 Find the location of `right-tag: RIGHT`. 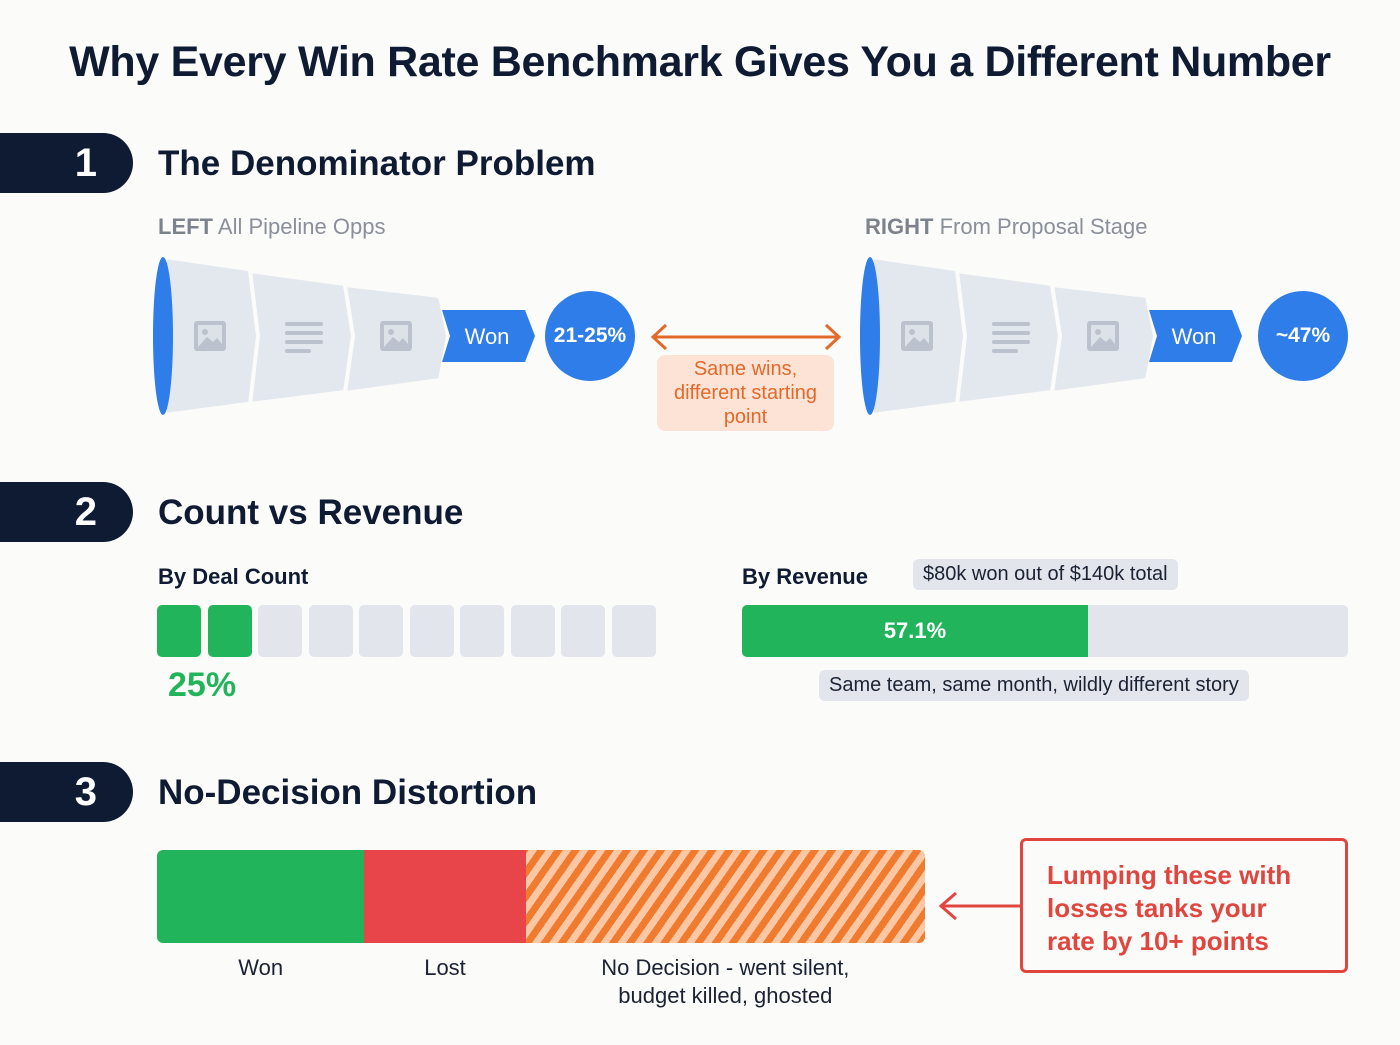

right-tag: RIGHT is located at coordinates (899, 226).